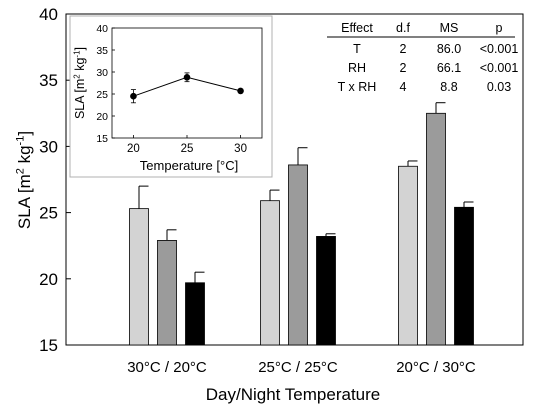 The image size is (550, 408). Describe the element at coordinates (167, 367) in the screenshot. I see `x-category-label: 30°C / 20°C` at that location.